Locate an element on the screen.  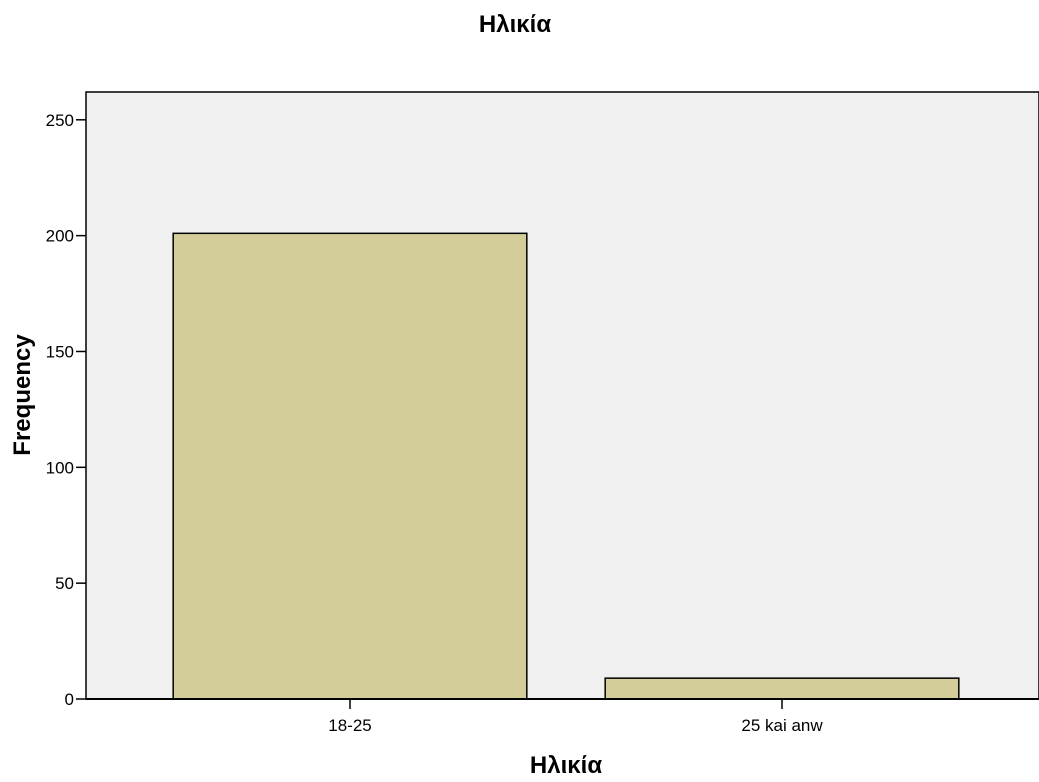
x-axis-title: Ηλικία is located at coordinates (566, 765).